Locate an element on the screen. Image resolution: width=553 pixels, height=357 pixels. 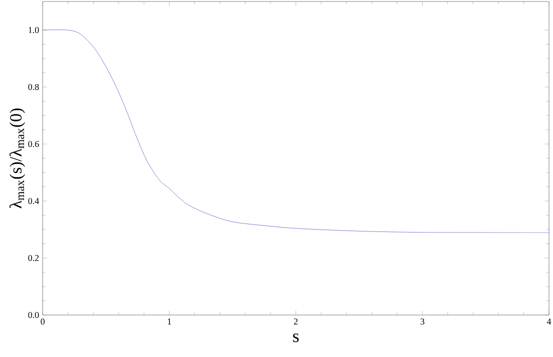
x-tick-label: 3 is located at coordinates (422, 321).